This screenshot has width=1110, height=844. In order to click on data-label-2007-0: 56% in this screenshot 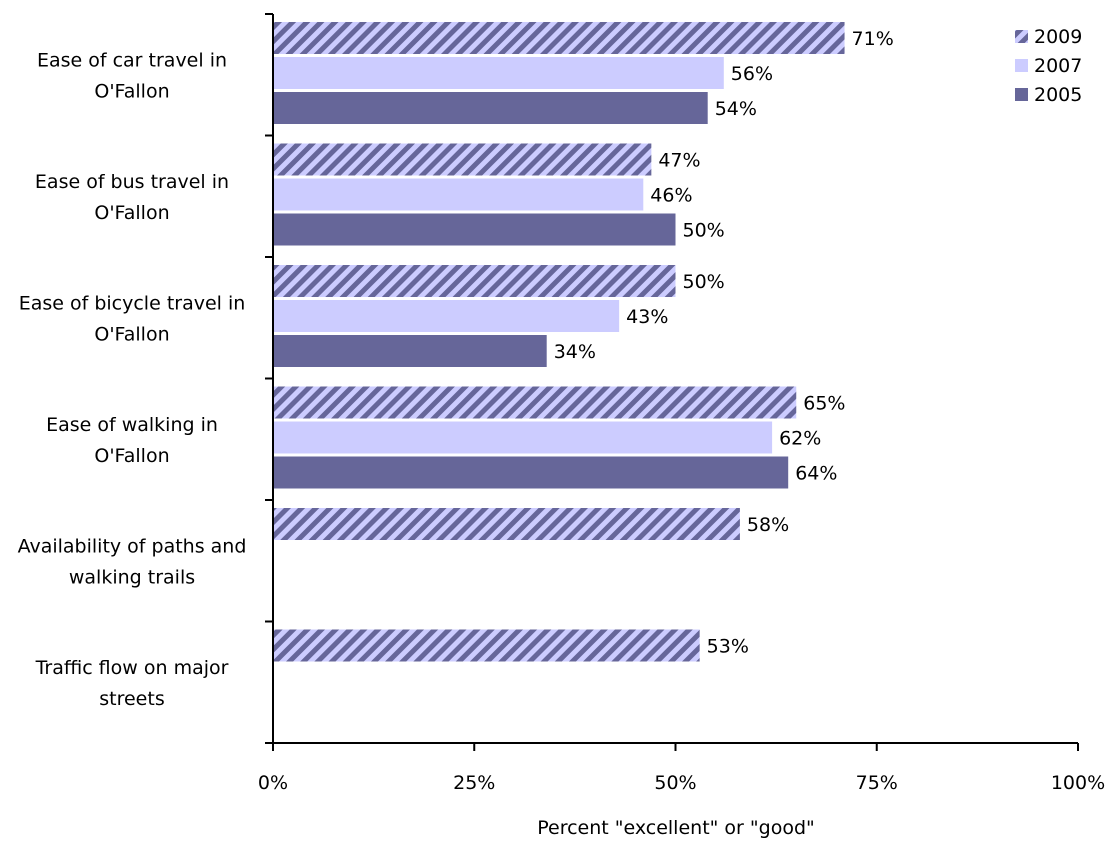, I will do `click(752, 74)`.